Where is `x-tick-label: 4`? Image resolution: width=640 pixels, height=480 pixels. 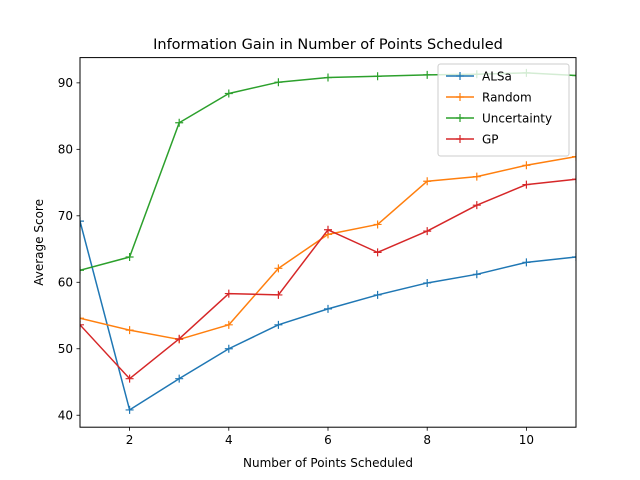
x-tick-label: 4 is located at coordinates (229, 440).